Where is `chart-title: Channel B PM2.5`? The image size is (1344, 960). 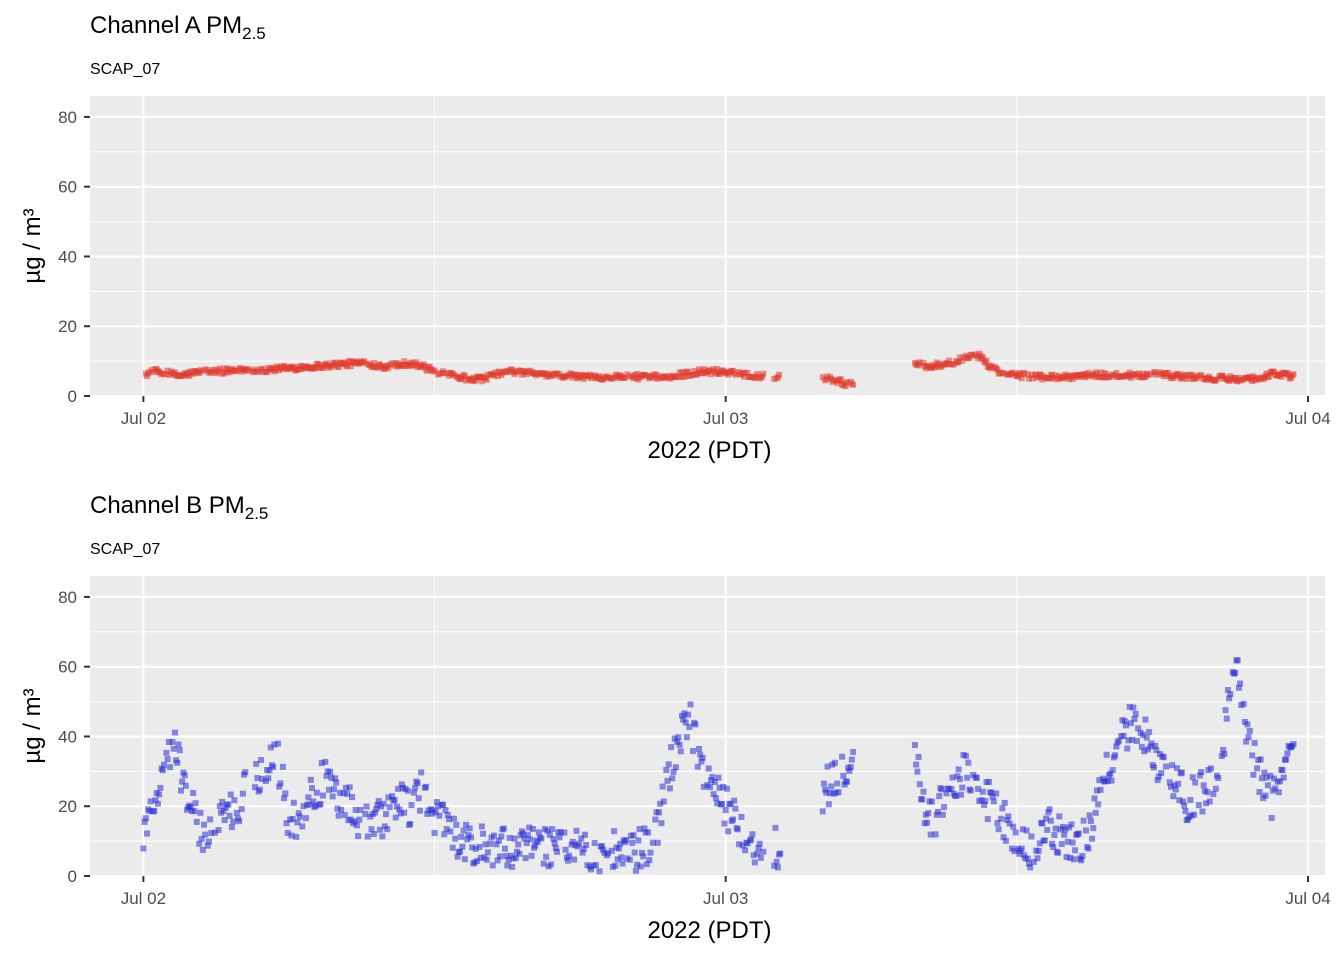 chart-title: Channel B PM2.5 is located at coordinates (179, 507).